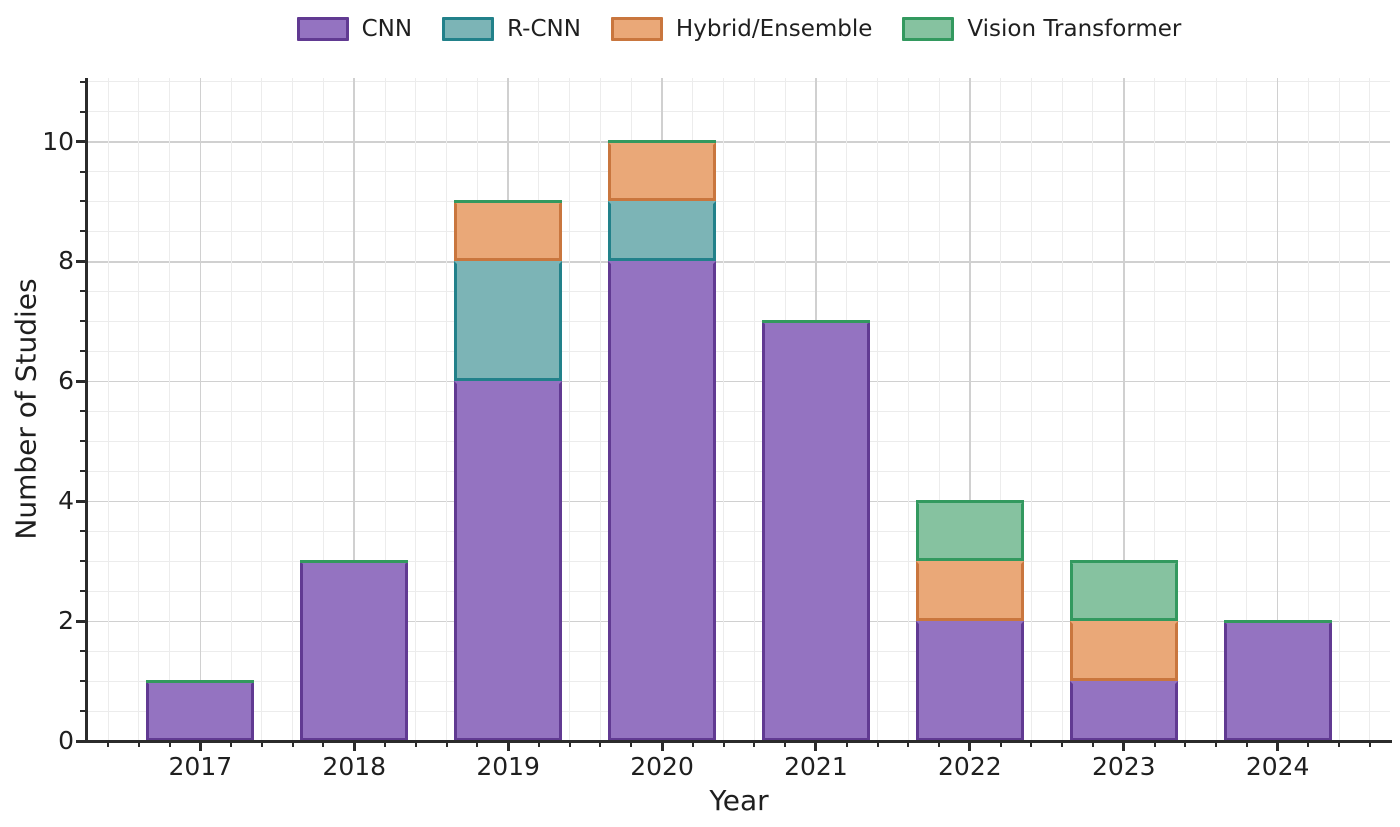  I want to click on legend-item-vision-transformer: Vision Transformer, so click(1041, 29).